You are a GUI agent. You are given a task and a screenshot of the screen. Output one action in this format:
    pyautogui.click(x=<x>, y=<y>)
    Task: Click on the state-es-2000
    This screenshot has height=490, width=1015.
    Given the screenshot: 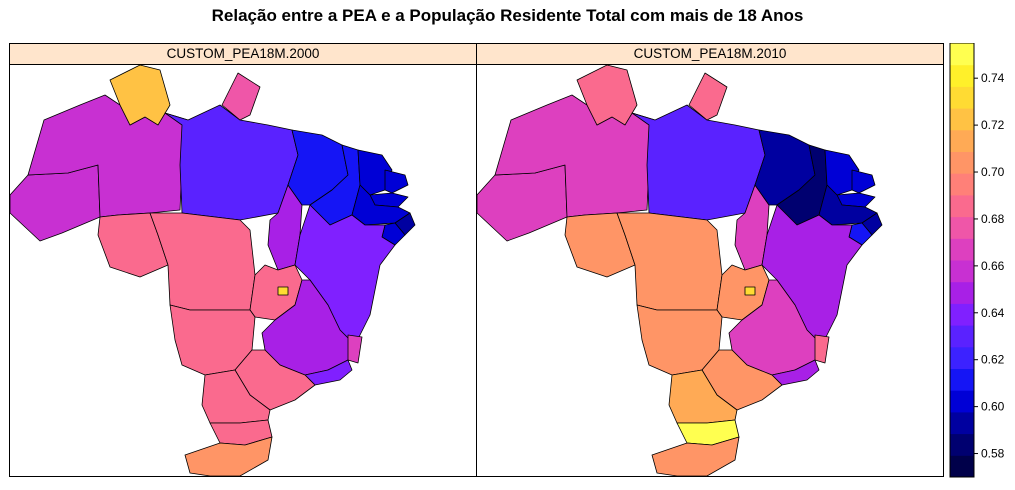 What is the action you would take?
    pyautogui.click(x=355, y=349)
    